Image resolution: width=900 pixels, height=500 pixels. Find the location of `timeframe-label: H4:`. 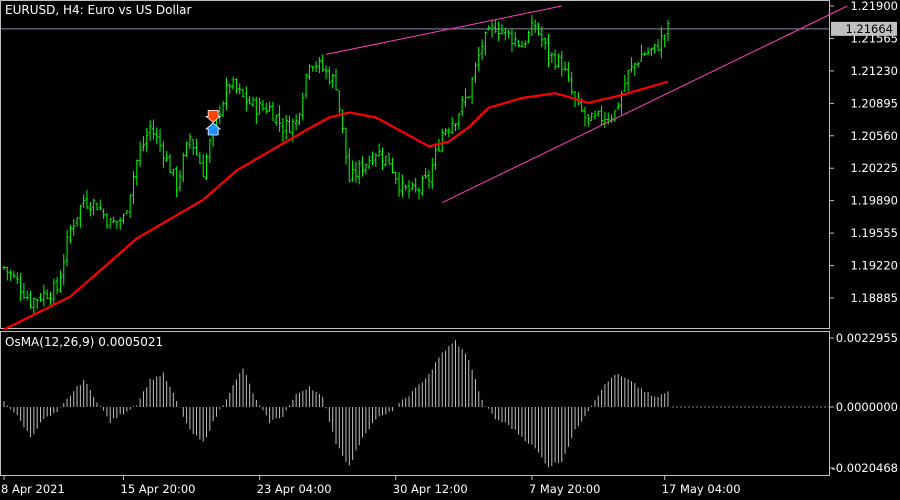

timeframe-label: H4: is located at coordinates (73, 10).